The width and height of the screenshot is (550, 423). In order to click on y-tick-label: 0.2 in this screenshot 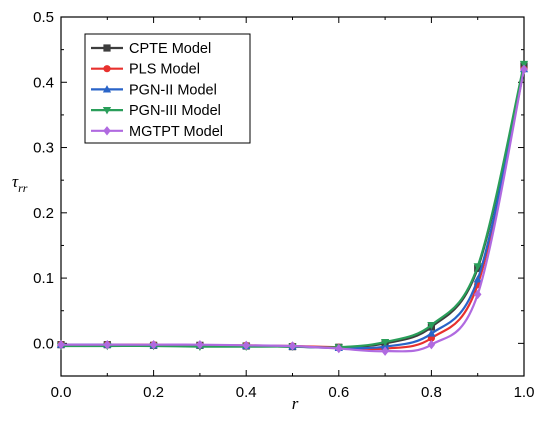, I will do `click(43, 213)`.